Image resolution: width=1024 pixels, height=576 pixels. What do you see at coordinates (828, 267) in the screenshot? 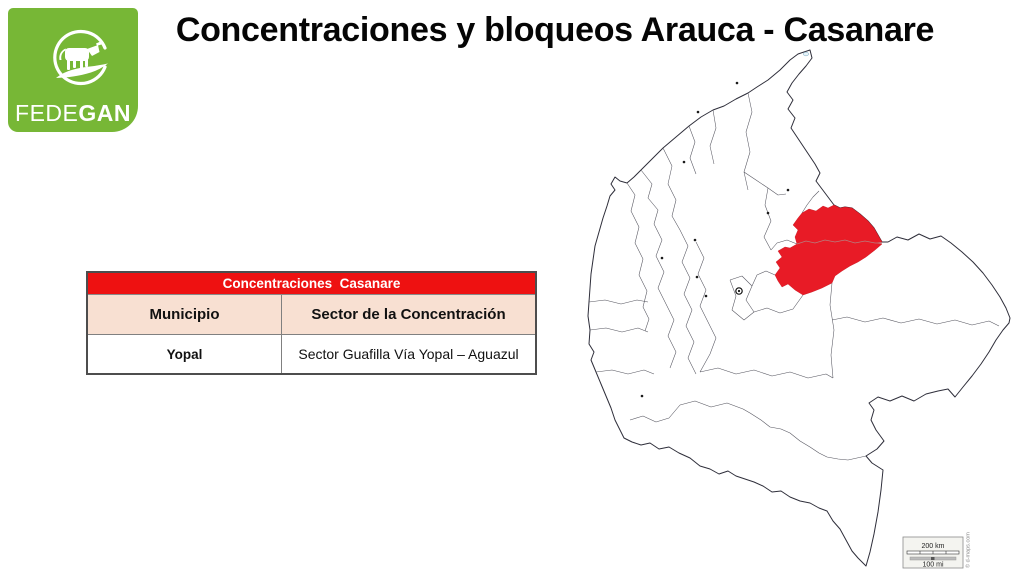
I see `region-casanare` at bounding box center [828, 267].